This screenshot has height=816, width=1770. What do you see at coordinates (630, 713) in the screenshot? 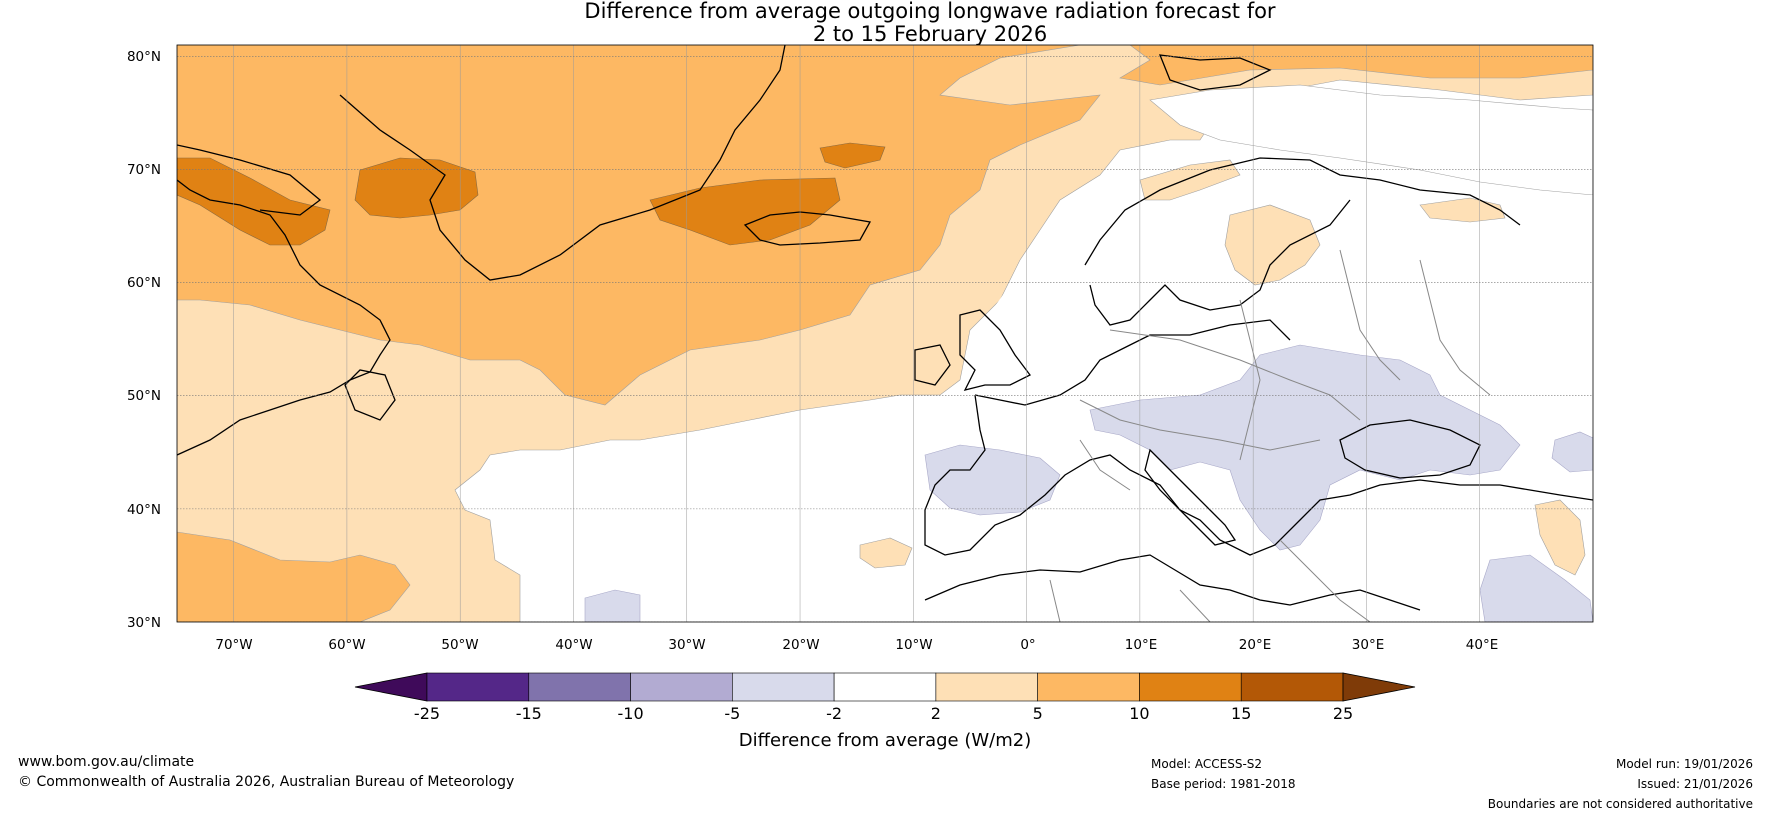
I see `colorbar-tick-label: -10` at bounding box center [630, 713].